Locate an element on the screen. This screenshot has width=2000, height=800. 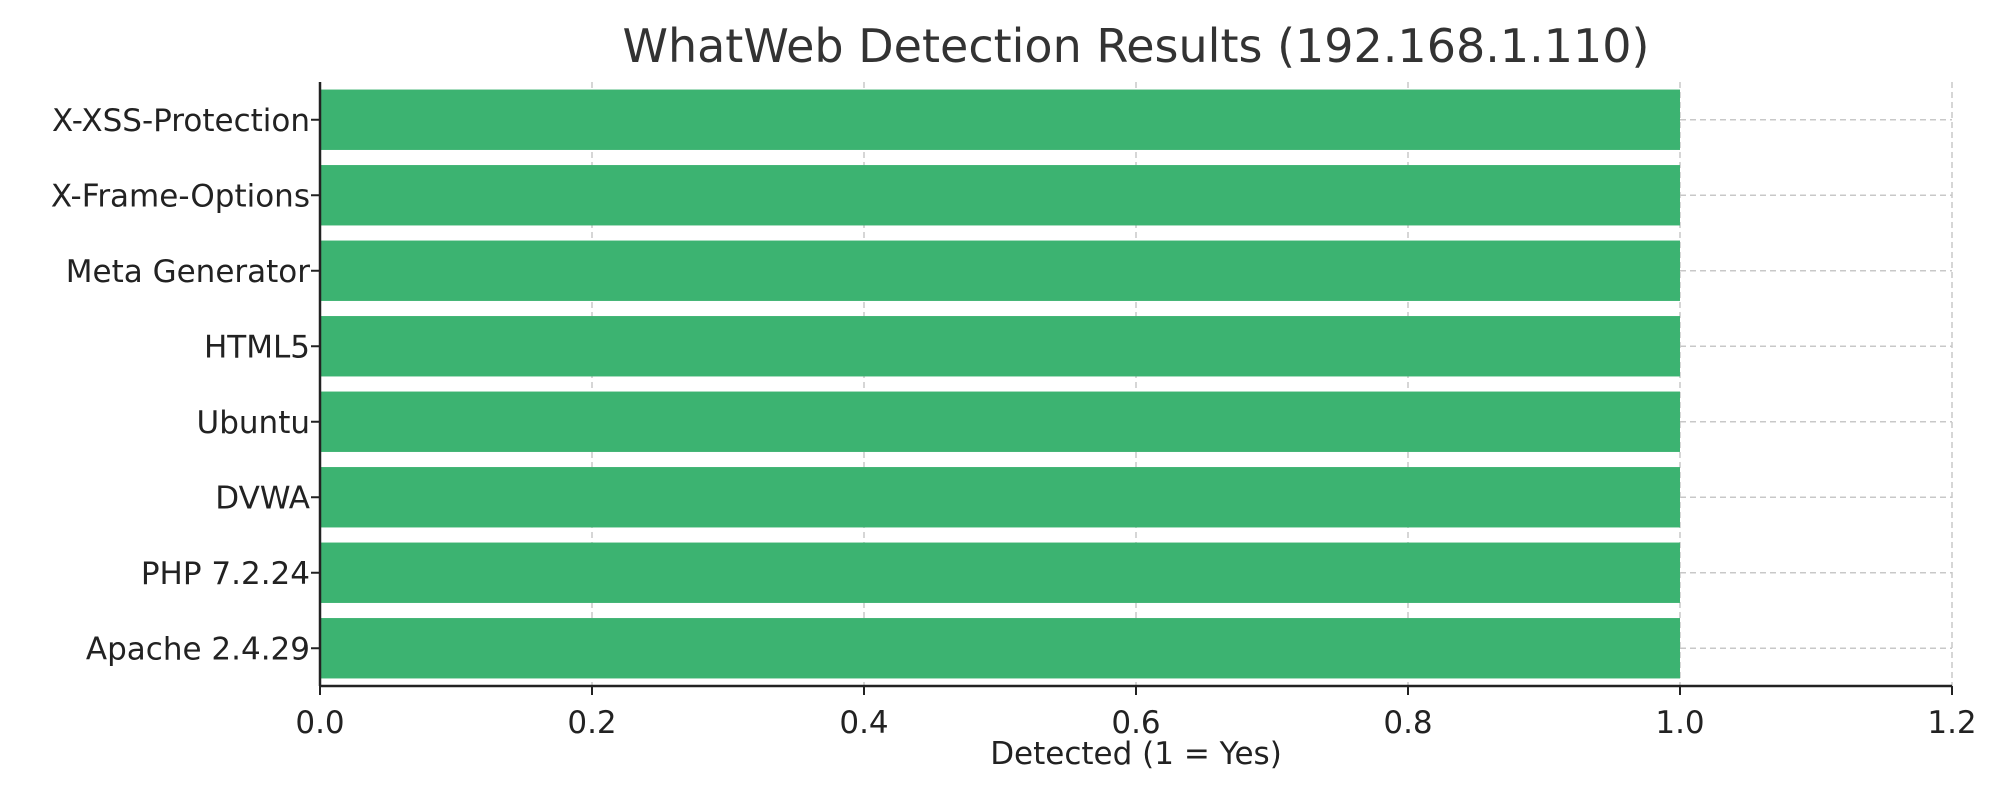
x-tick-label: 1.2 is located at coordinates (1951, 723).